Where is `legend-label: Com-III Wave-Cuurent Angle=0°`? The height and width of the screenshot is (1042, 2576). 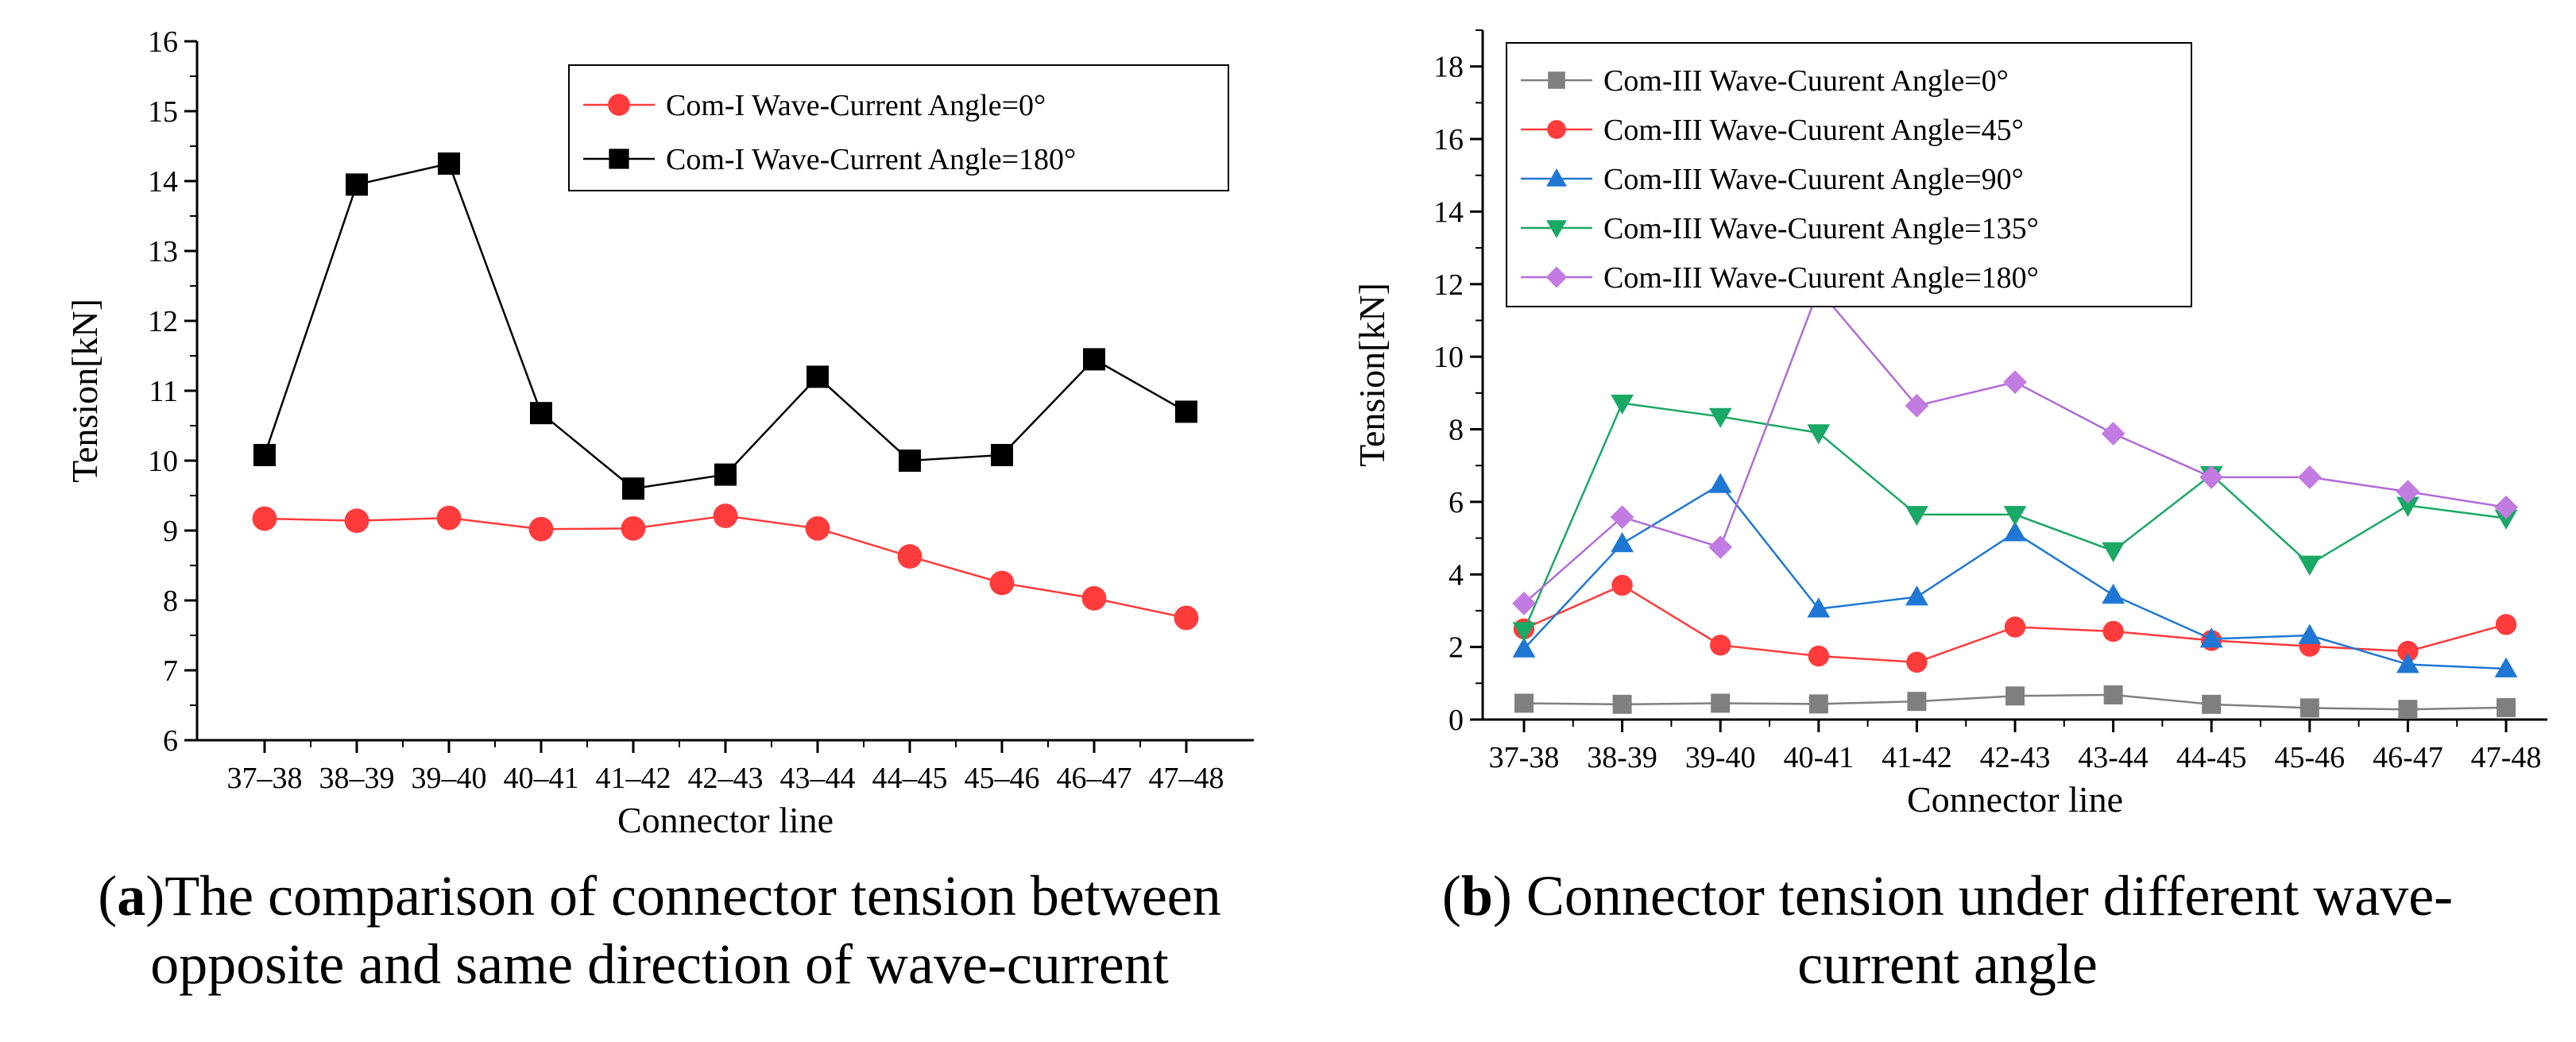 legend-label: Com-III Wave-Cuurent Angle=0° is located at coordinates (1806, 81).